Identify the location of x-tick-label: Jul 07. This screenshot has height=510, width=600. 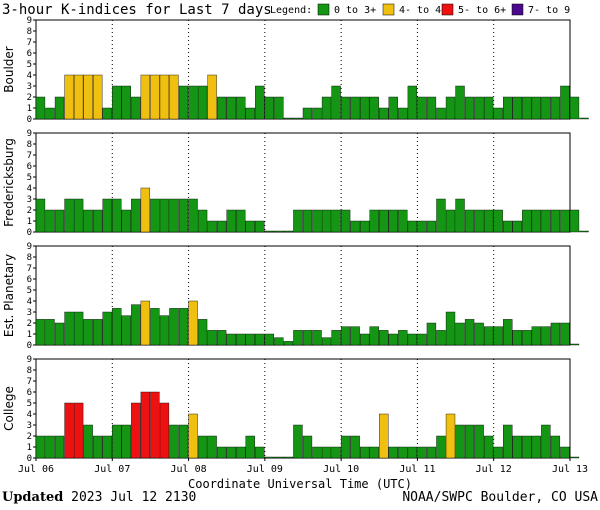
(112, 469).